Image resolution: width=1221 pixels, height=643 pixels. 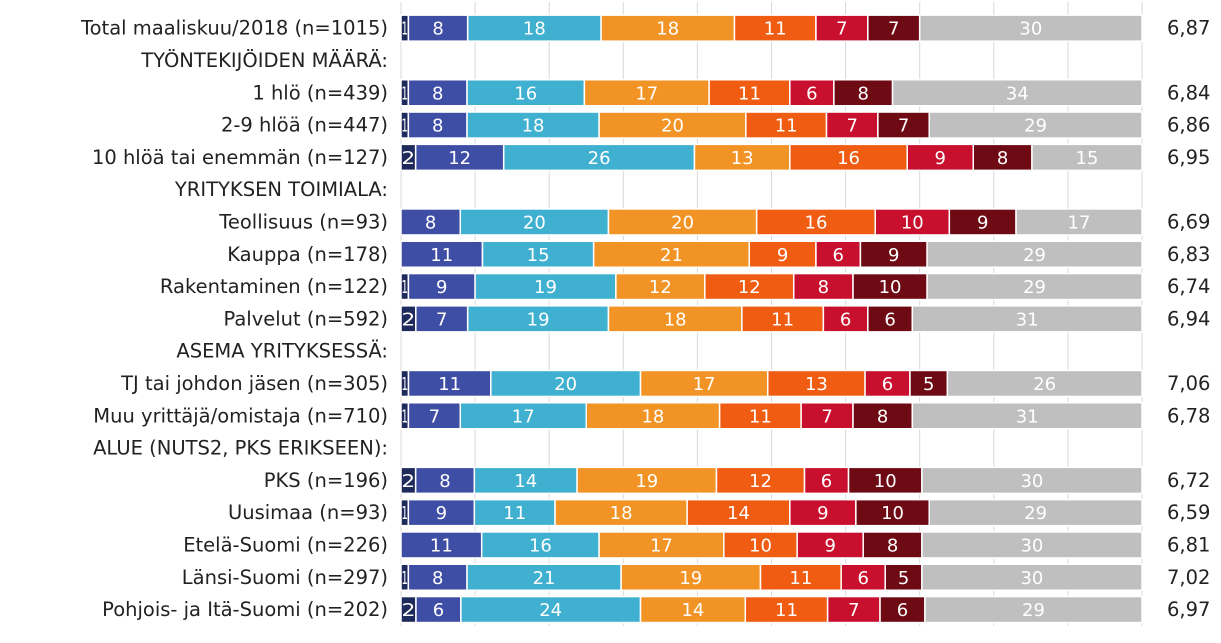 What do you see at coordinates (274, 286) in the screenshot?
I see `row-label: Rakentaminen (n=122)` at bounding box center [274, 286].